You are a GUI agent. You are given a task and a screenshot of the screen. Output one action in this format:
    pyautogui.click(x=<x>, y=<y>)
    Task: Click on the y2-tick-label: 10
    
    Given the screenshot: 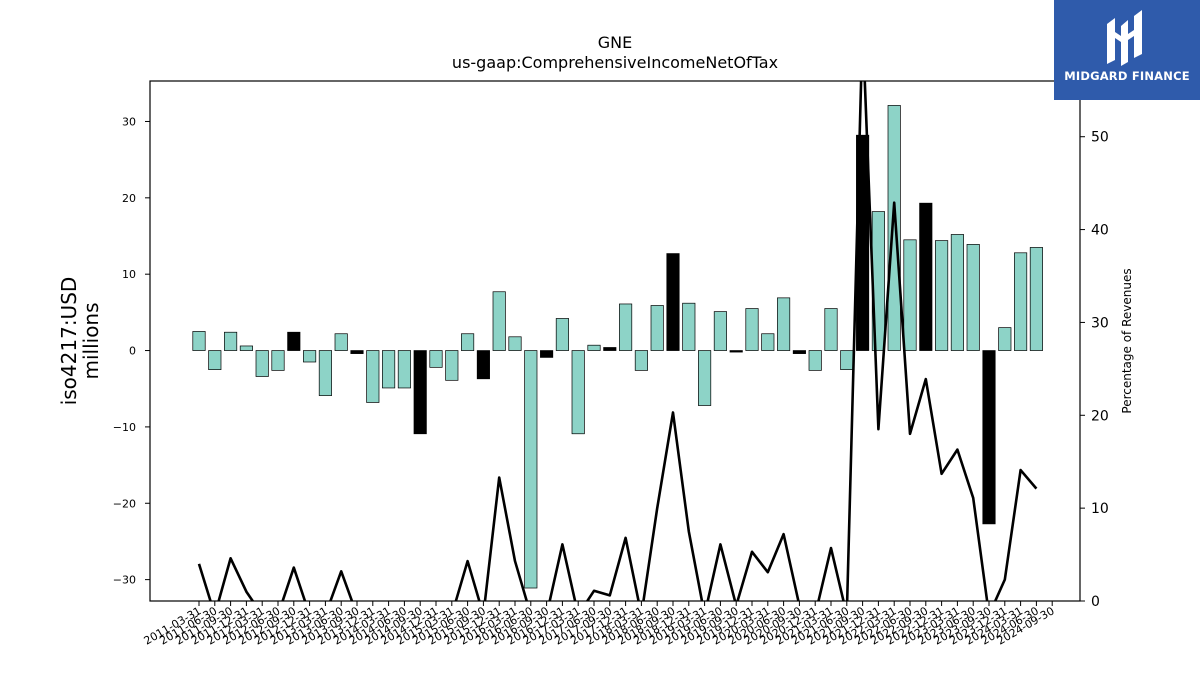 What is the action you would take?
    pyautogui.click(x=1100, y=509)
    